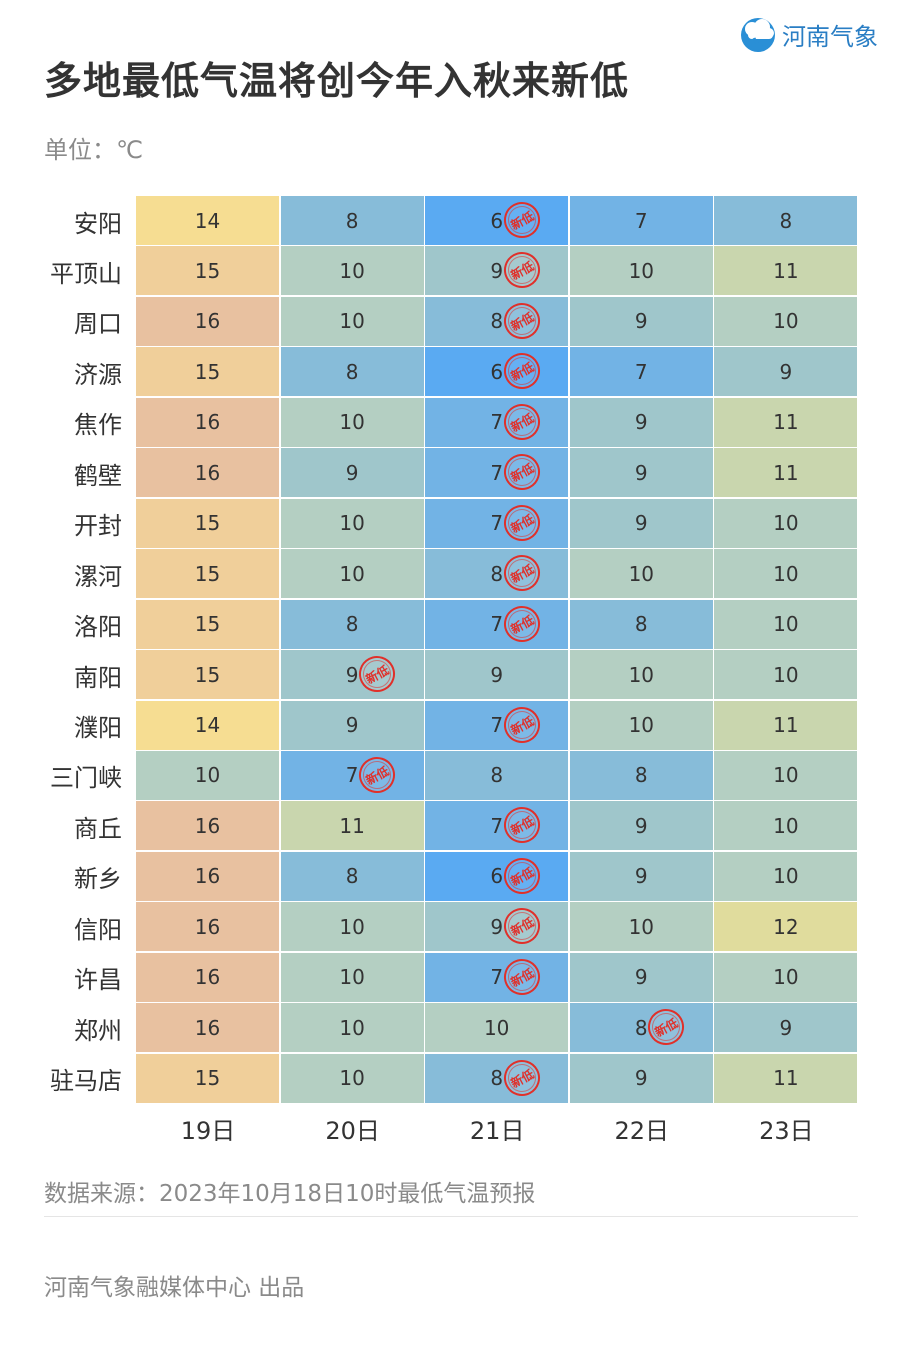 The image size is (900, 1366). What do you see at coordinates (98, 425) in the screenshot?
I see `row-label: 焦作` at bounding box center [98, 425].